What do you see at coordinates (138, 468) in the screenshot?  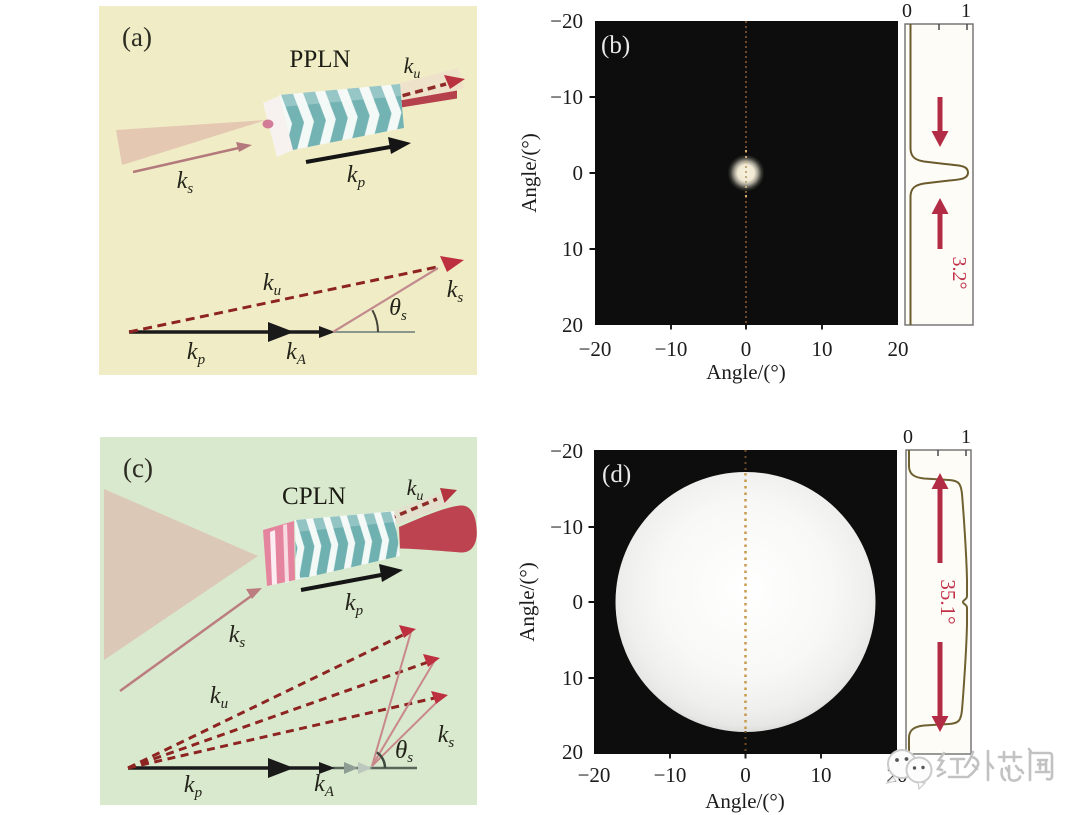 I see `svg-text: (c)` at bounding box center [138, 468].